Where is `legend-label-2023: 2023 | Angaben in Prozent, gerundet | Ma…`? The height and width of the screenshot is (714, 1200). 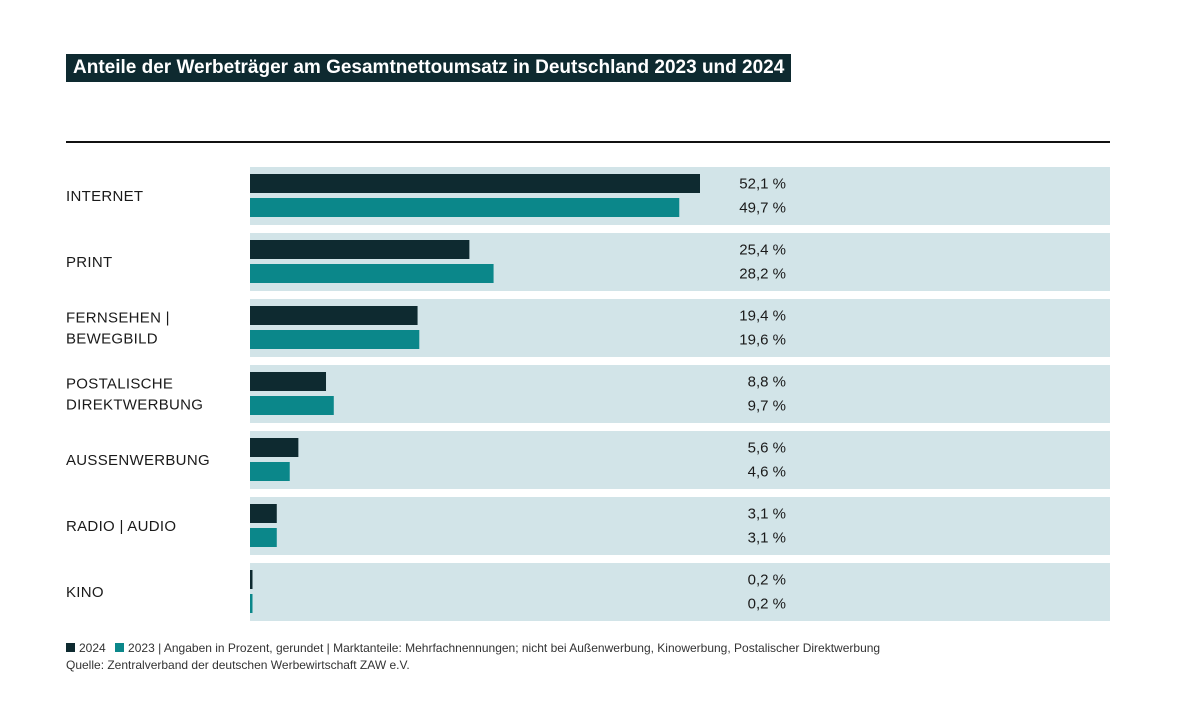 legend-label-2023: 2023 | Angaben in Prozent, gerundet | Ma… is located at coordinates (504, 648).